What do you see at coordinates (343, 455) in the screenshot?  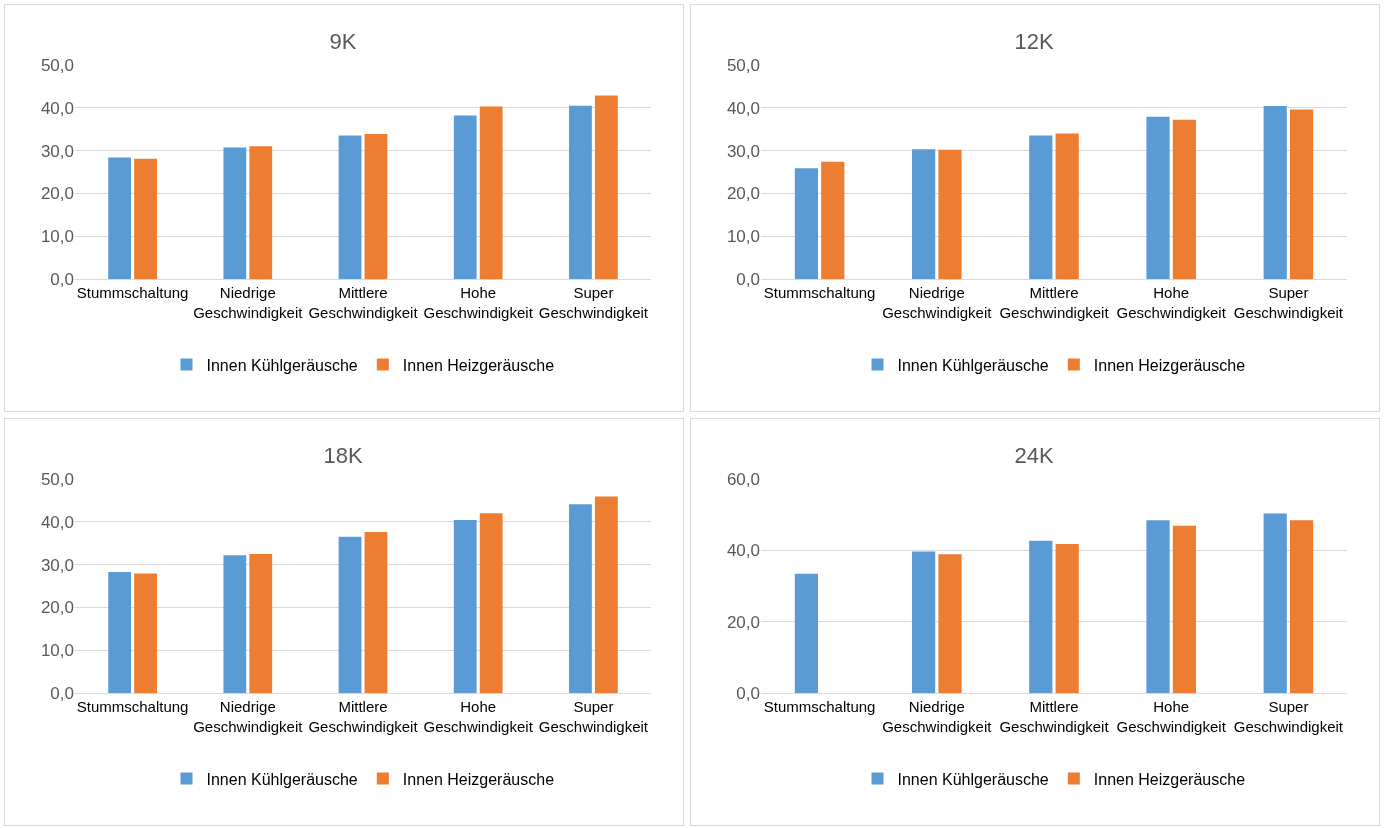 I see `chart-title: 18K` at bounding box center [343, 455].